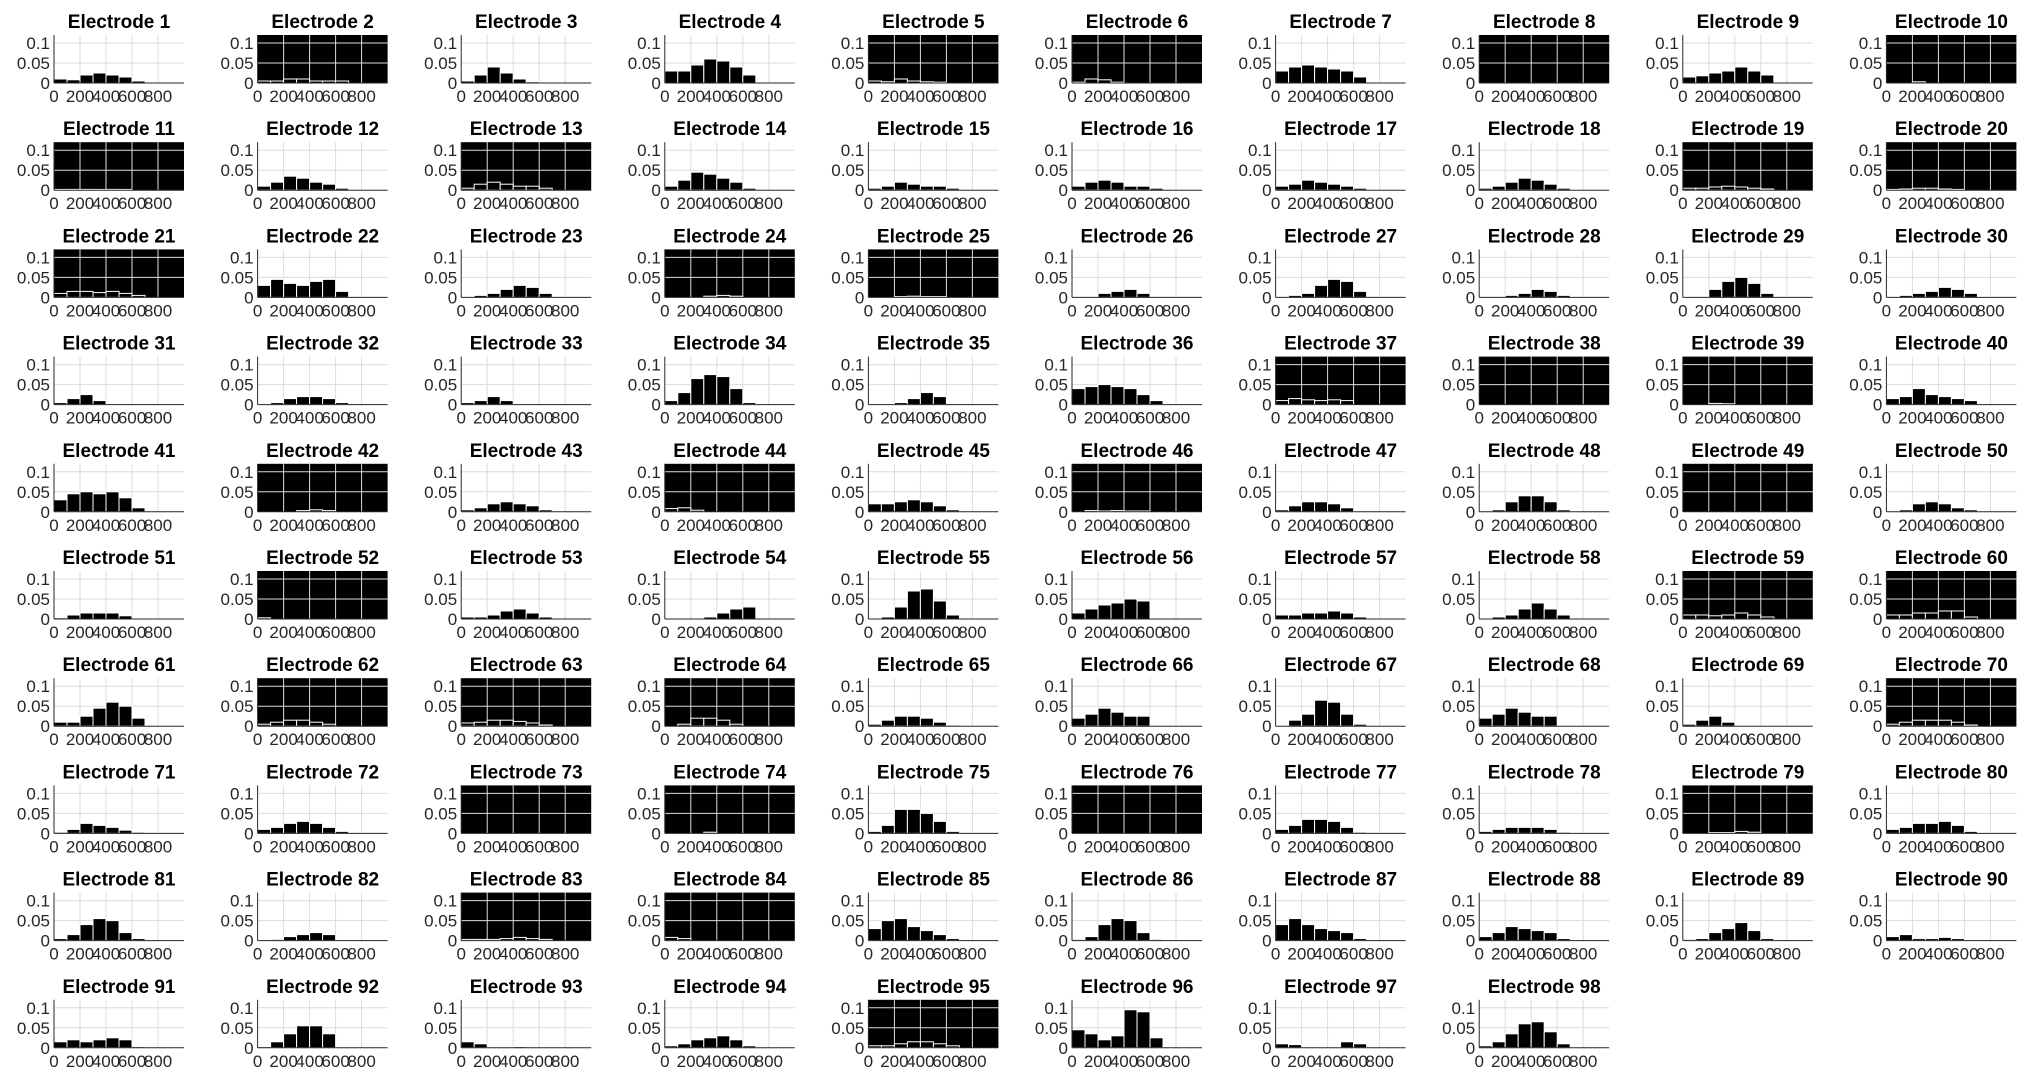 Image resolution: width=2043 pixels, height=1082 pixels. What do you see at coordinates (933, 344) in the screenshot?
I see `panel-title: Electrode 35` at bounding box center [933, 344].